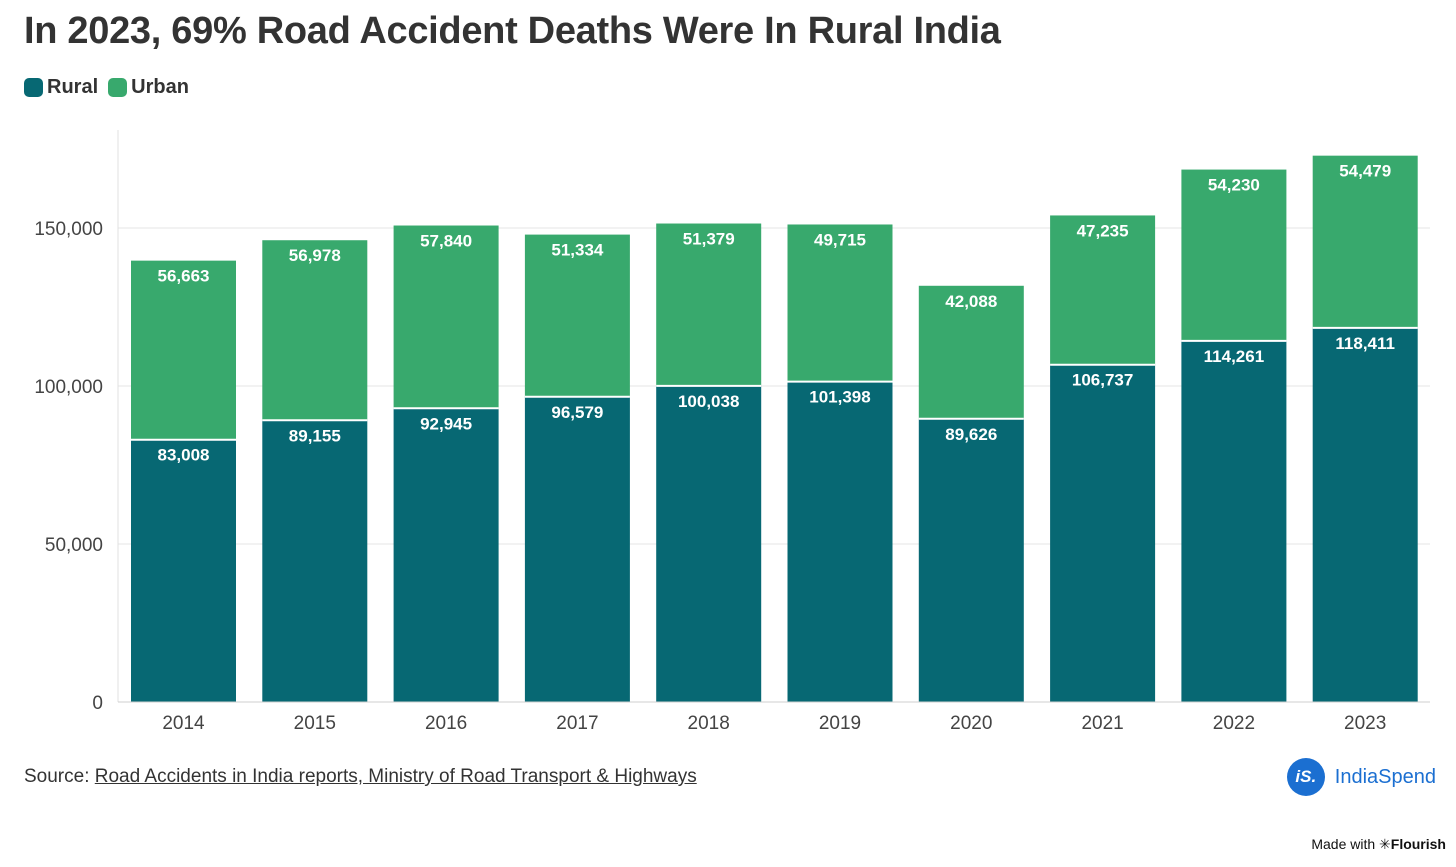 This screenshot has width=1456, height=867. What do you see at coordinates (446, 241) in the screenshot?
I see `data-label-urban-2016: 57,840` at bounding box center [446, 241].